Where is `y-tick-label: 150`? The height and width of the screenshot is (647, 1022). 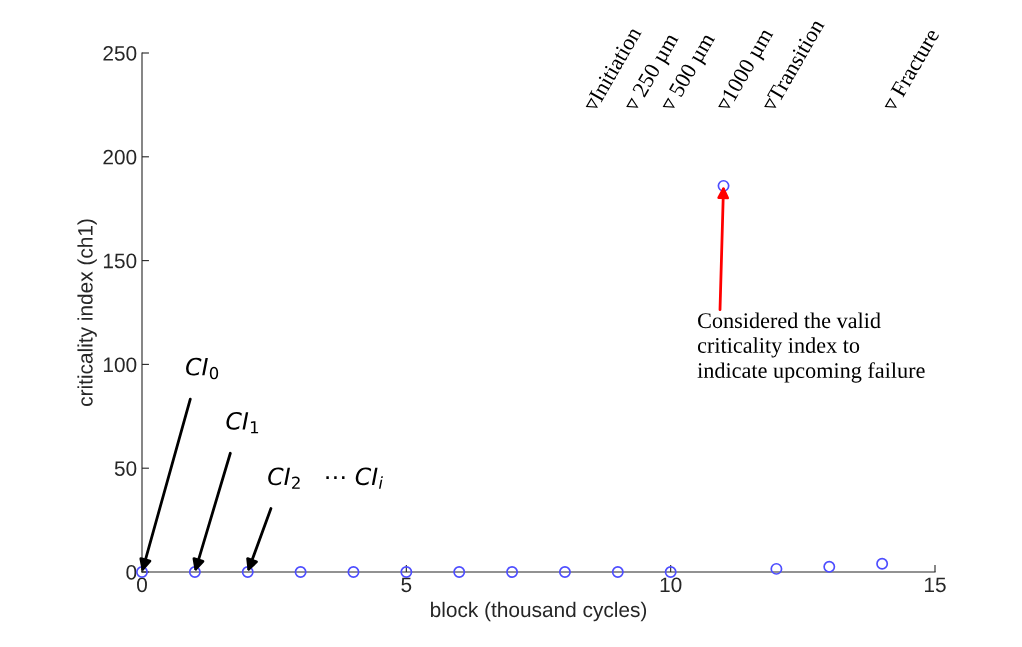 y-tick-label: 150 is located at coordinates (120, 261).